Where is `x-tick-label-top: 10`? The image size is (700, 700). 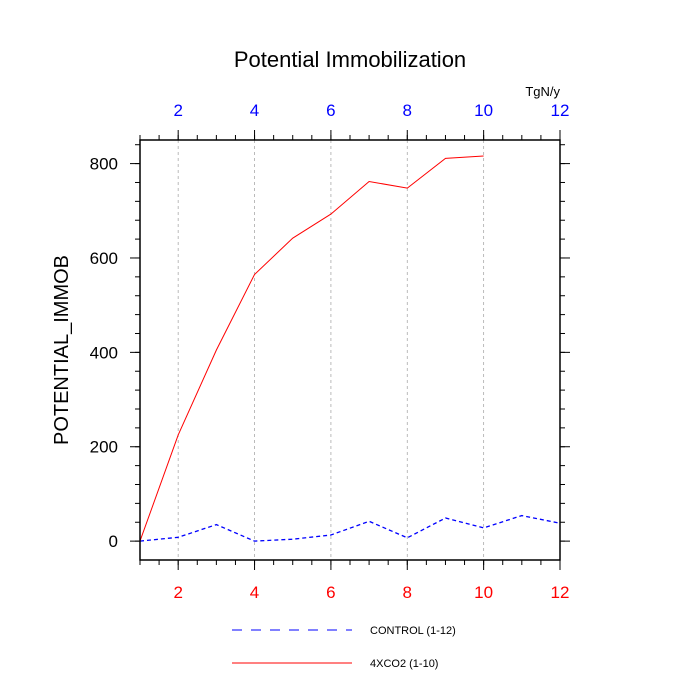
x-tick-label-top: 10 is located at coordinates (483, 110).